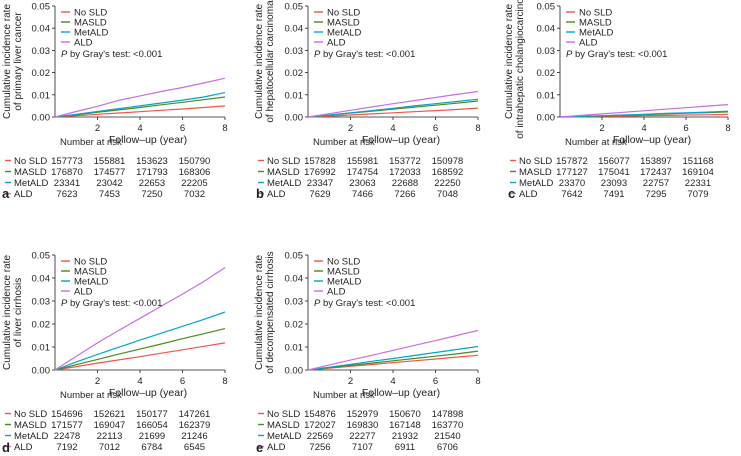  What do you see at coordinates (572, 183) in the screenshot?
I see `risk-count: 23370` at bounding box center [572, 183].